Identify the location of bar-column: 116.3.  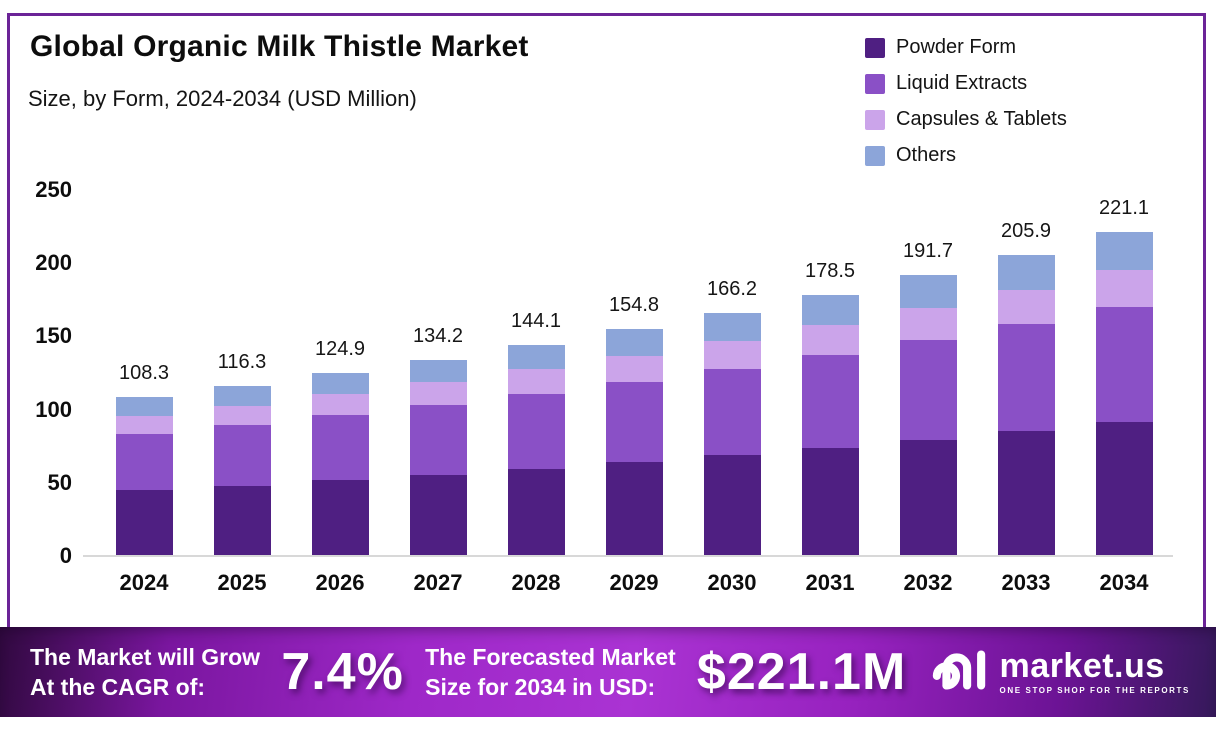
(242, 453).